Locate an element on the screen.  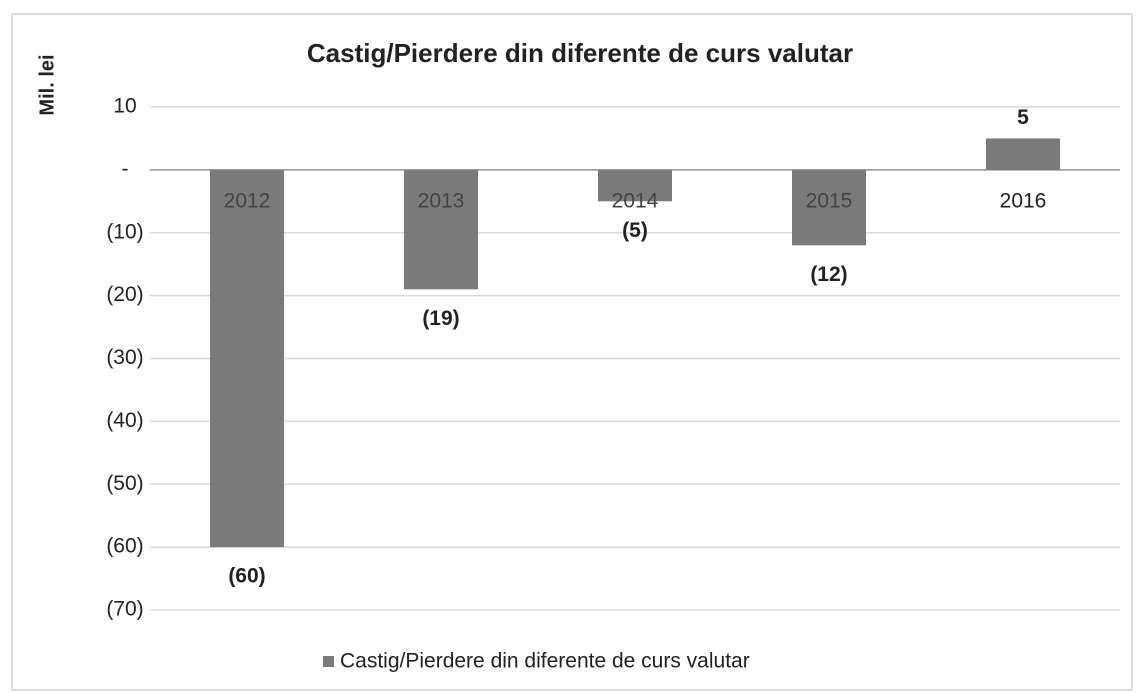
y-tick-label: - is located at coordinates (125, 168).